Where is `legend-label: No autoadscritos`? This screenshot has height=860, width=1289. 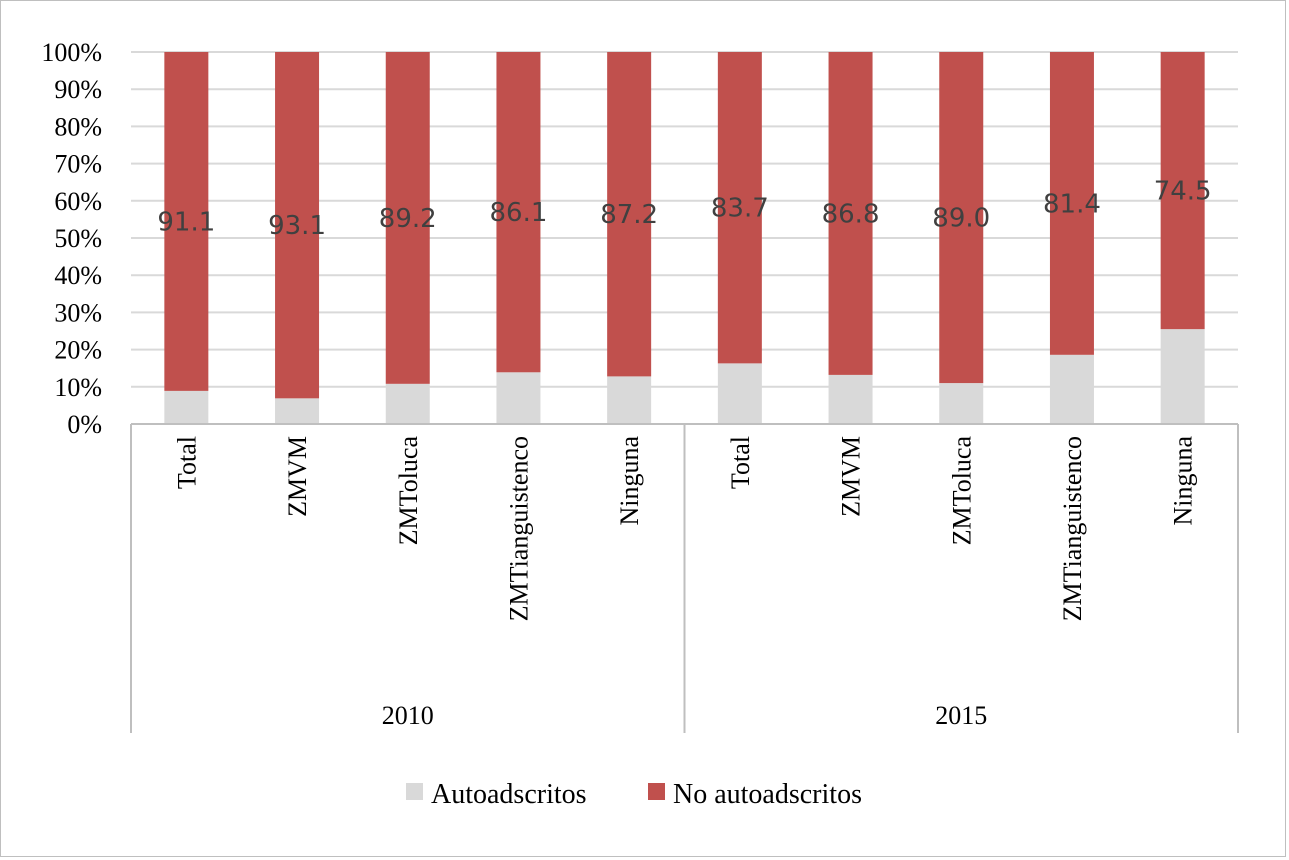
legend-label: No autoadscritos is located at coordinates (767, 794).